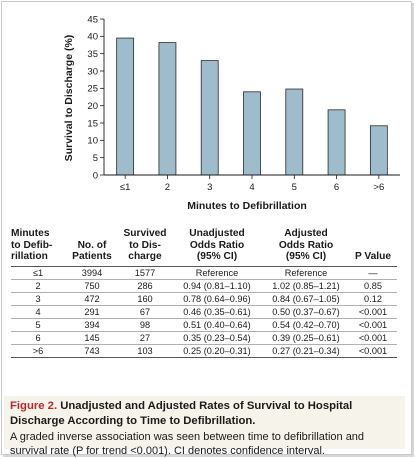 Image resolution: width=415 pixels, height=459 pixels. I want to click on cell-minutes: >6, so click(38, 350).